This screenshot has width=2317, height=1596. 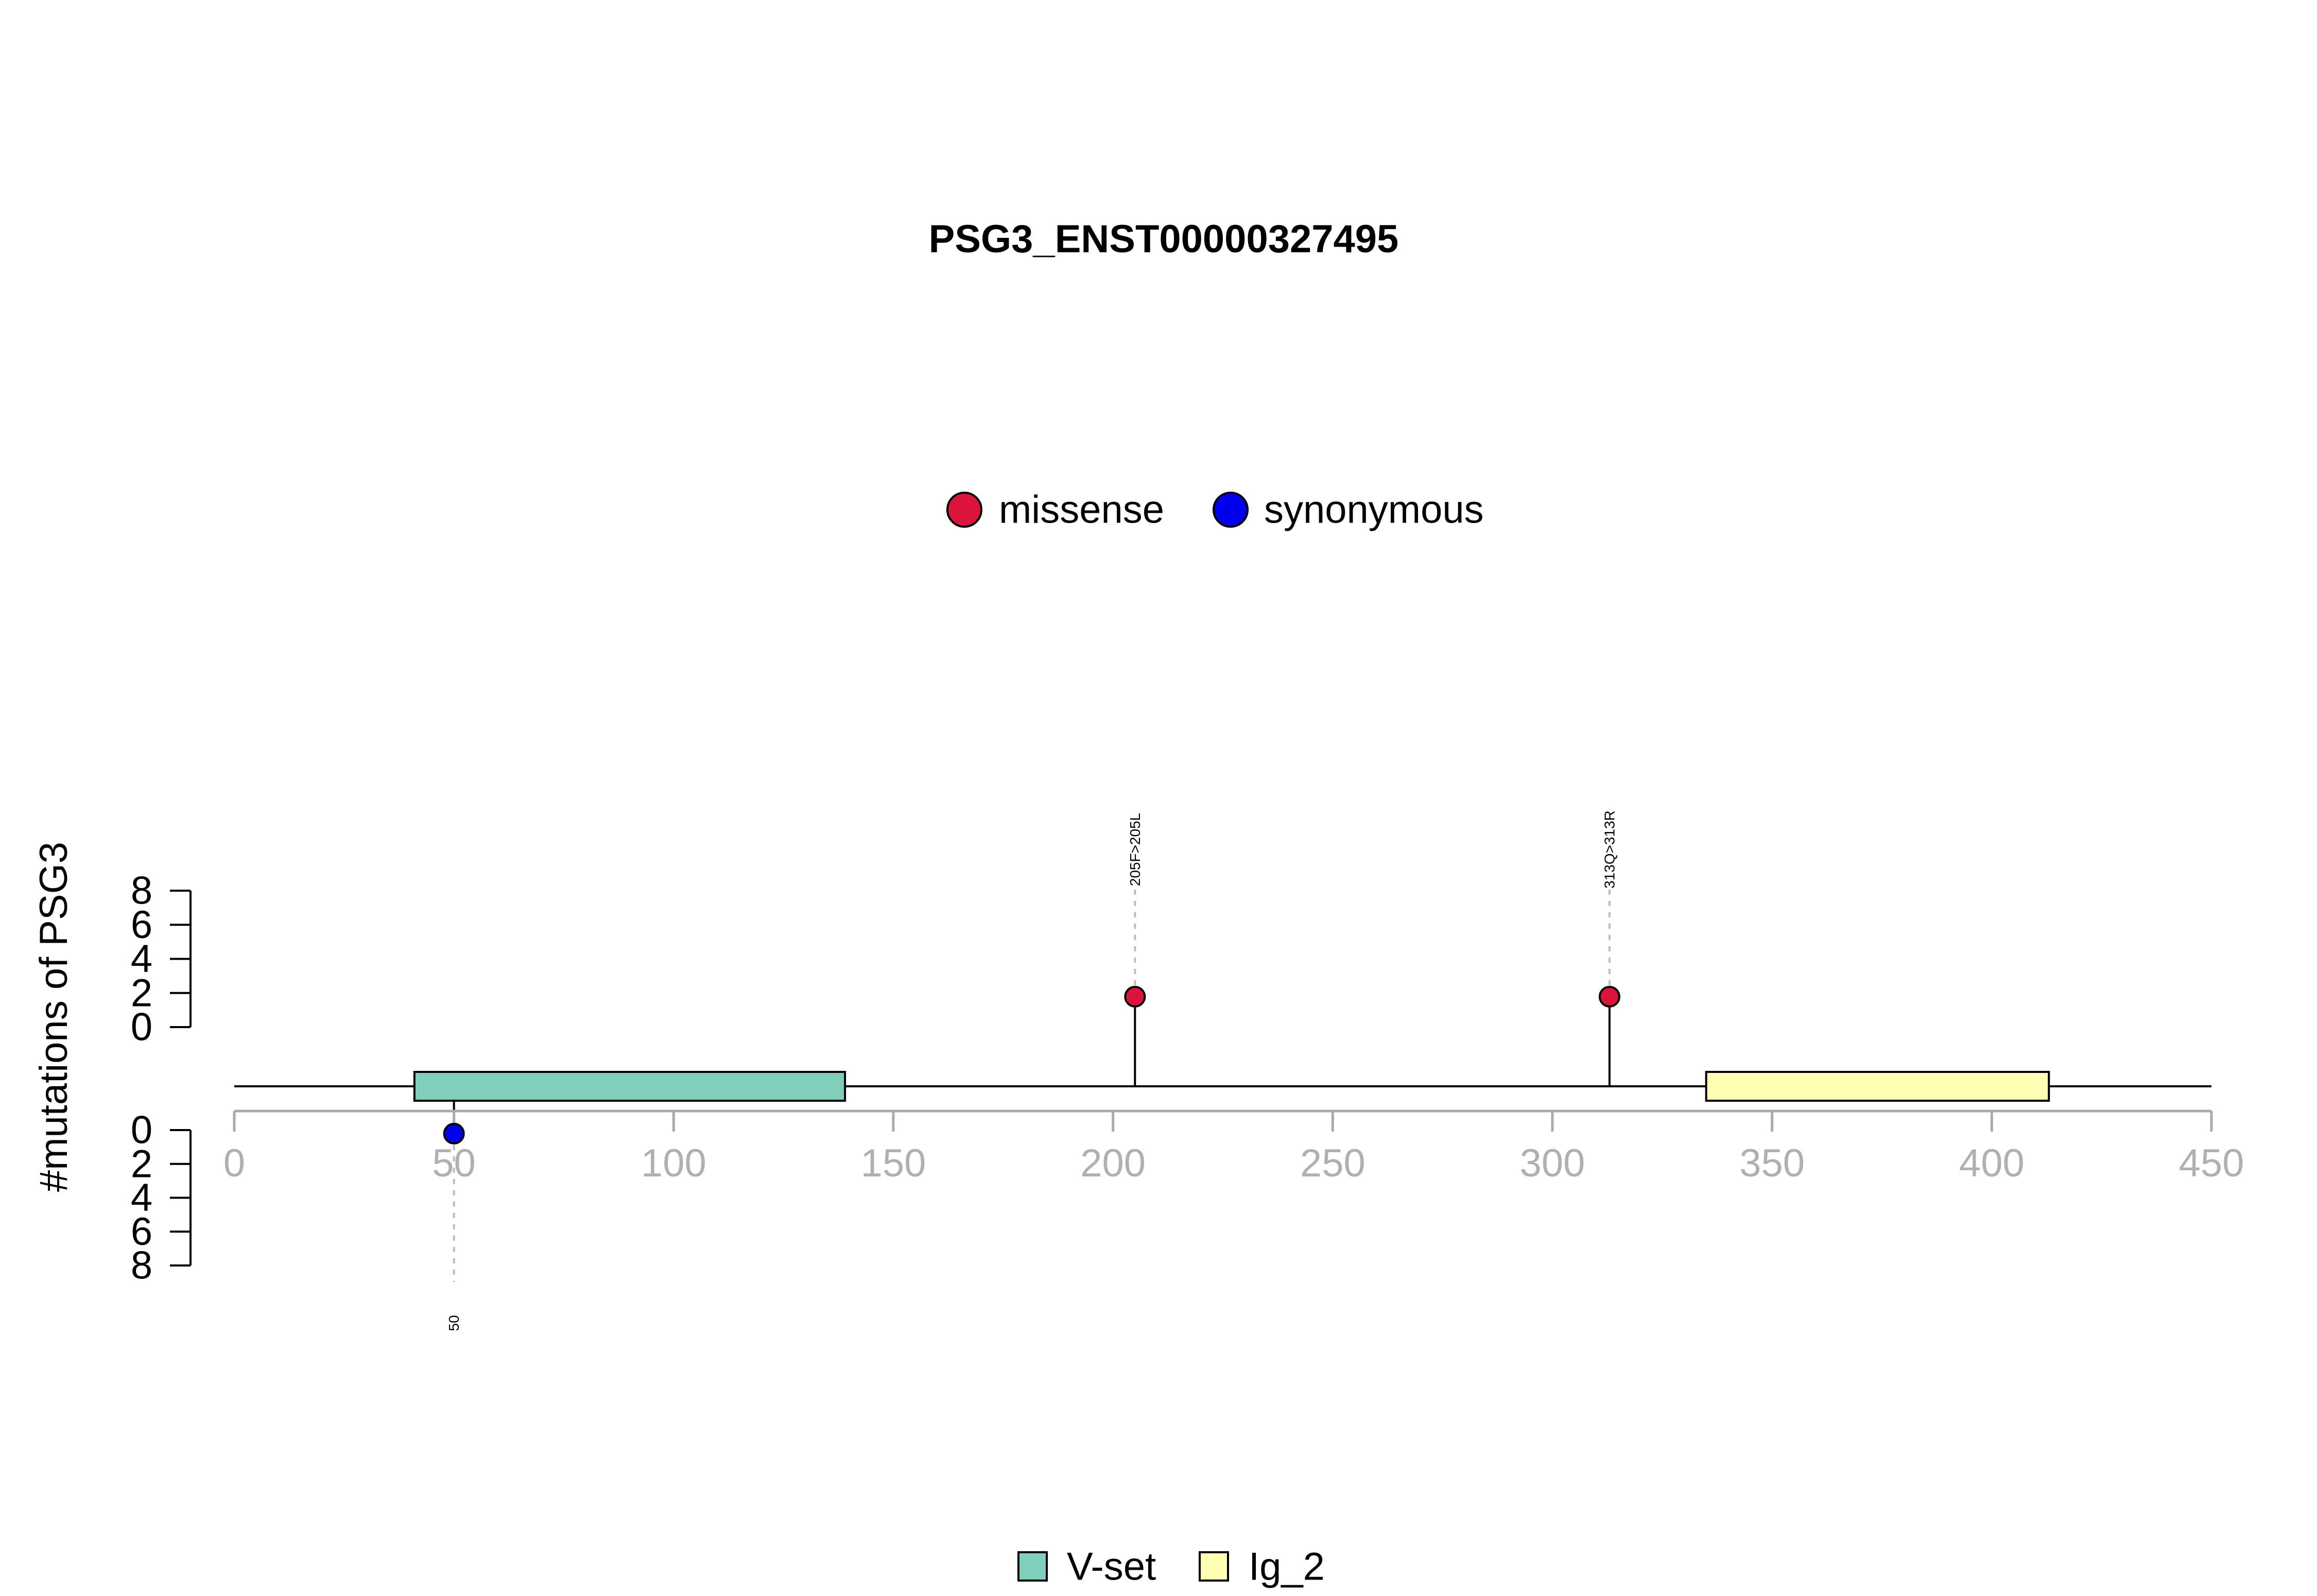 What do you see at coordinates (54, 1017) in the screenshot?
I see `y-axis-label: #mutations of PSG3` at bounding box center [54, 1017].